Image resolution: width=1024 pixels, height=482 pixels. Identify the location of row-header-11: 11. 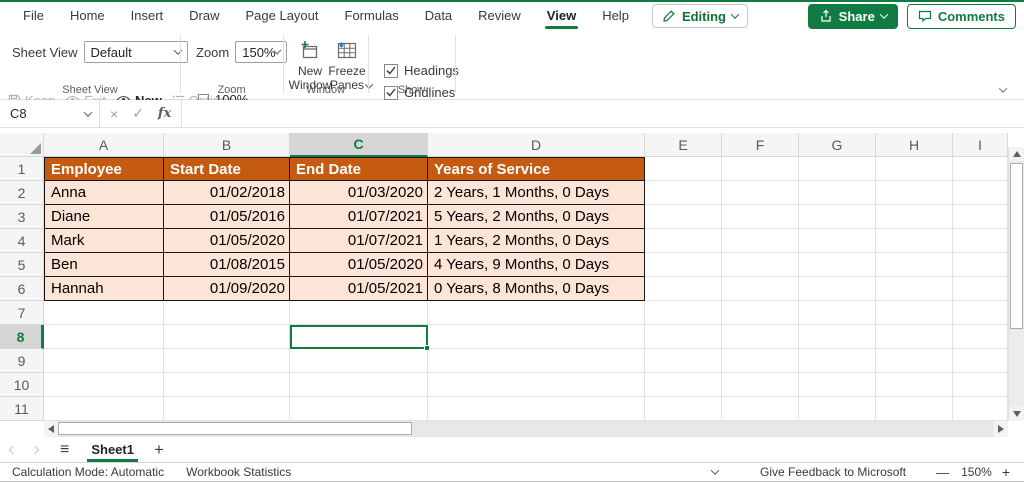
(22, 409).